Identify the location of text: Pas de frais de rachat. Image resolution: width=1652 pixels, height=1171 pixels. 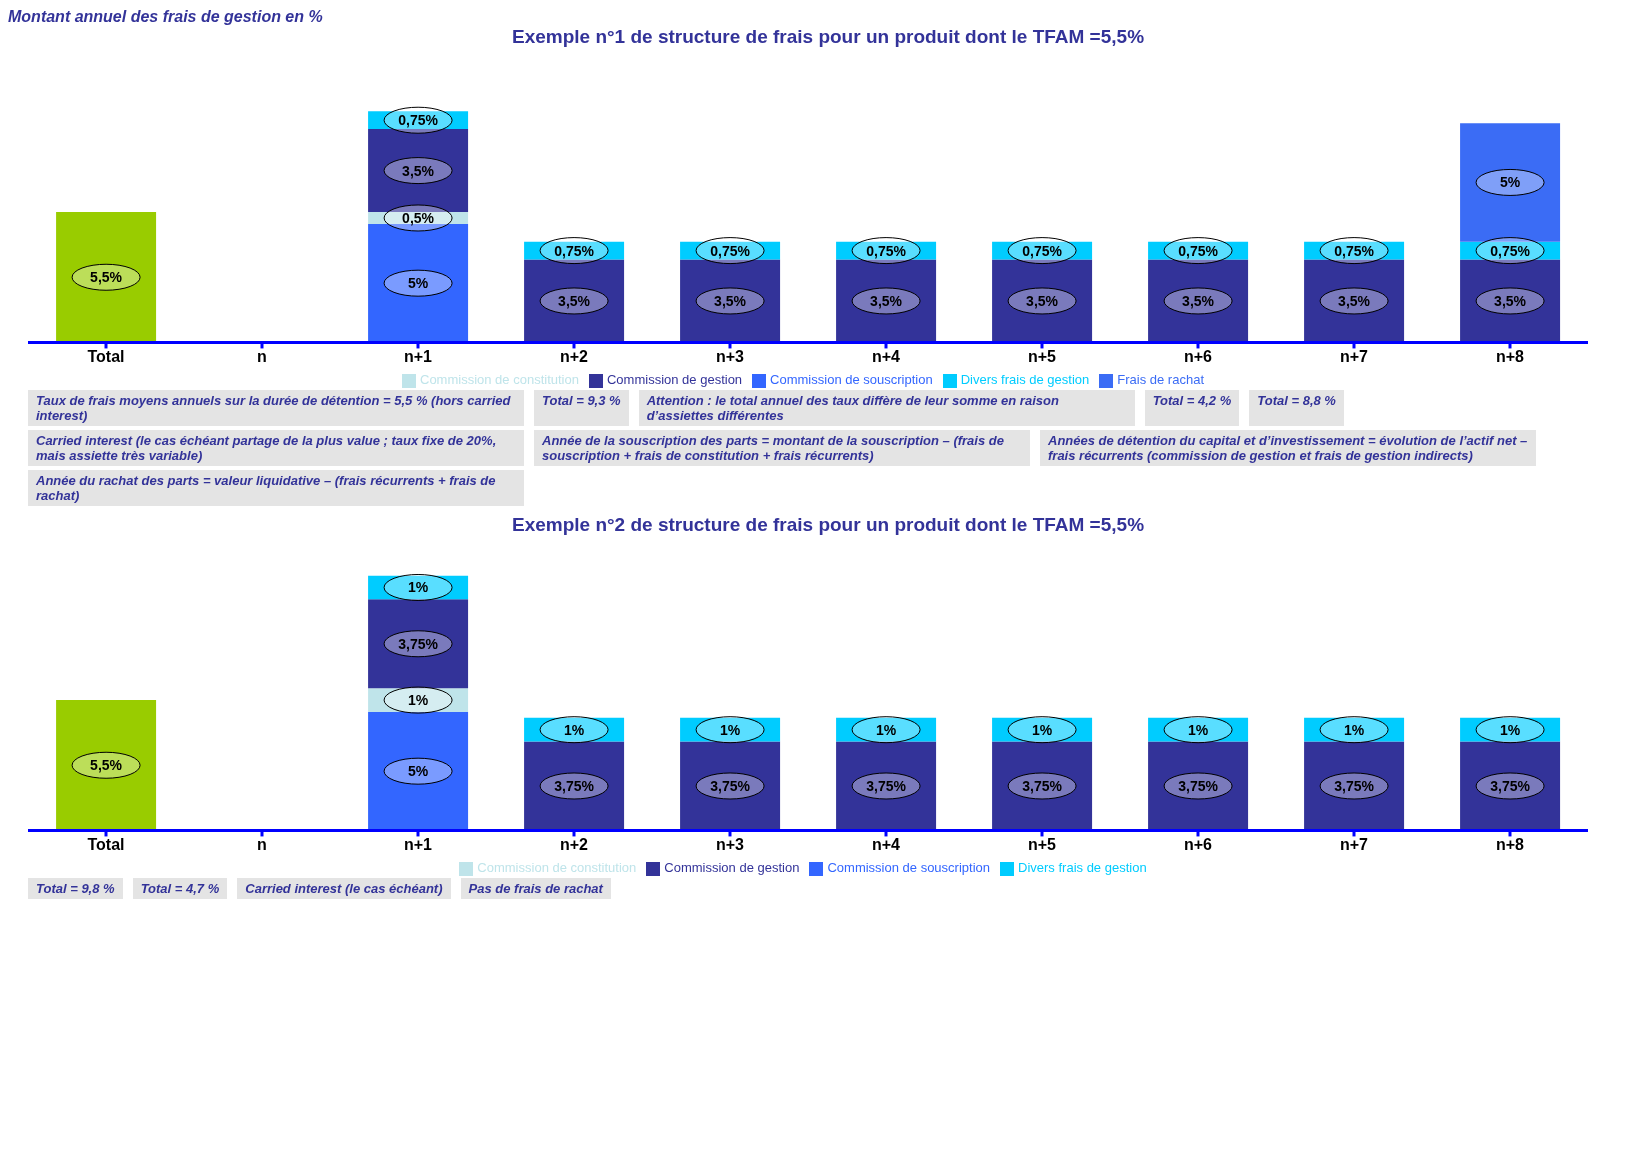
(535, 888).